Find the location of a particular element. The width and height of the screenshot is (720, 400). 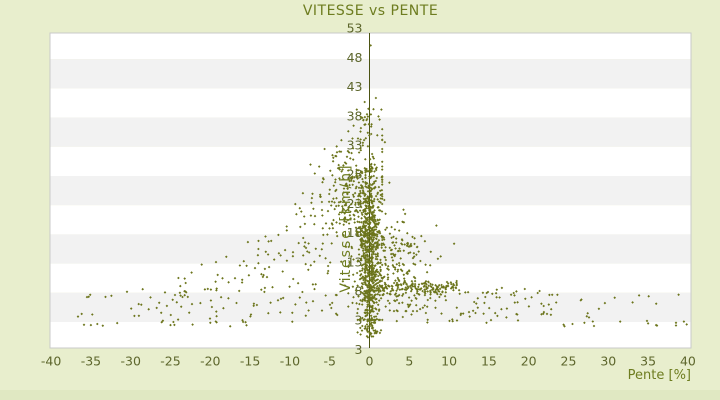

y-tick-label: 3 is located at coordinates (359, 349).